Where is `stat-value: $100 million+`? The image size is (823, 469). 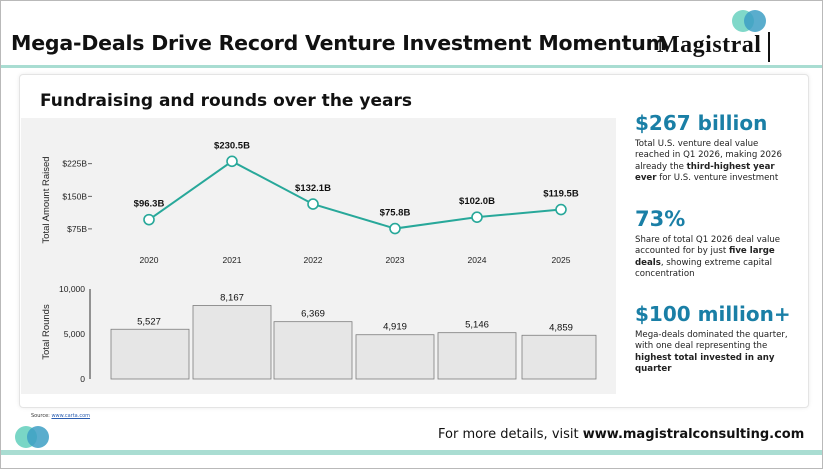
stat-value: $100 million+ is located at coordinates (713, 314).